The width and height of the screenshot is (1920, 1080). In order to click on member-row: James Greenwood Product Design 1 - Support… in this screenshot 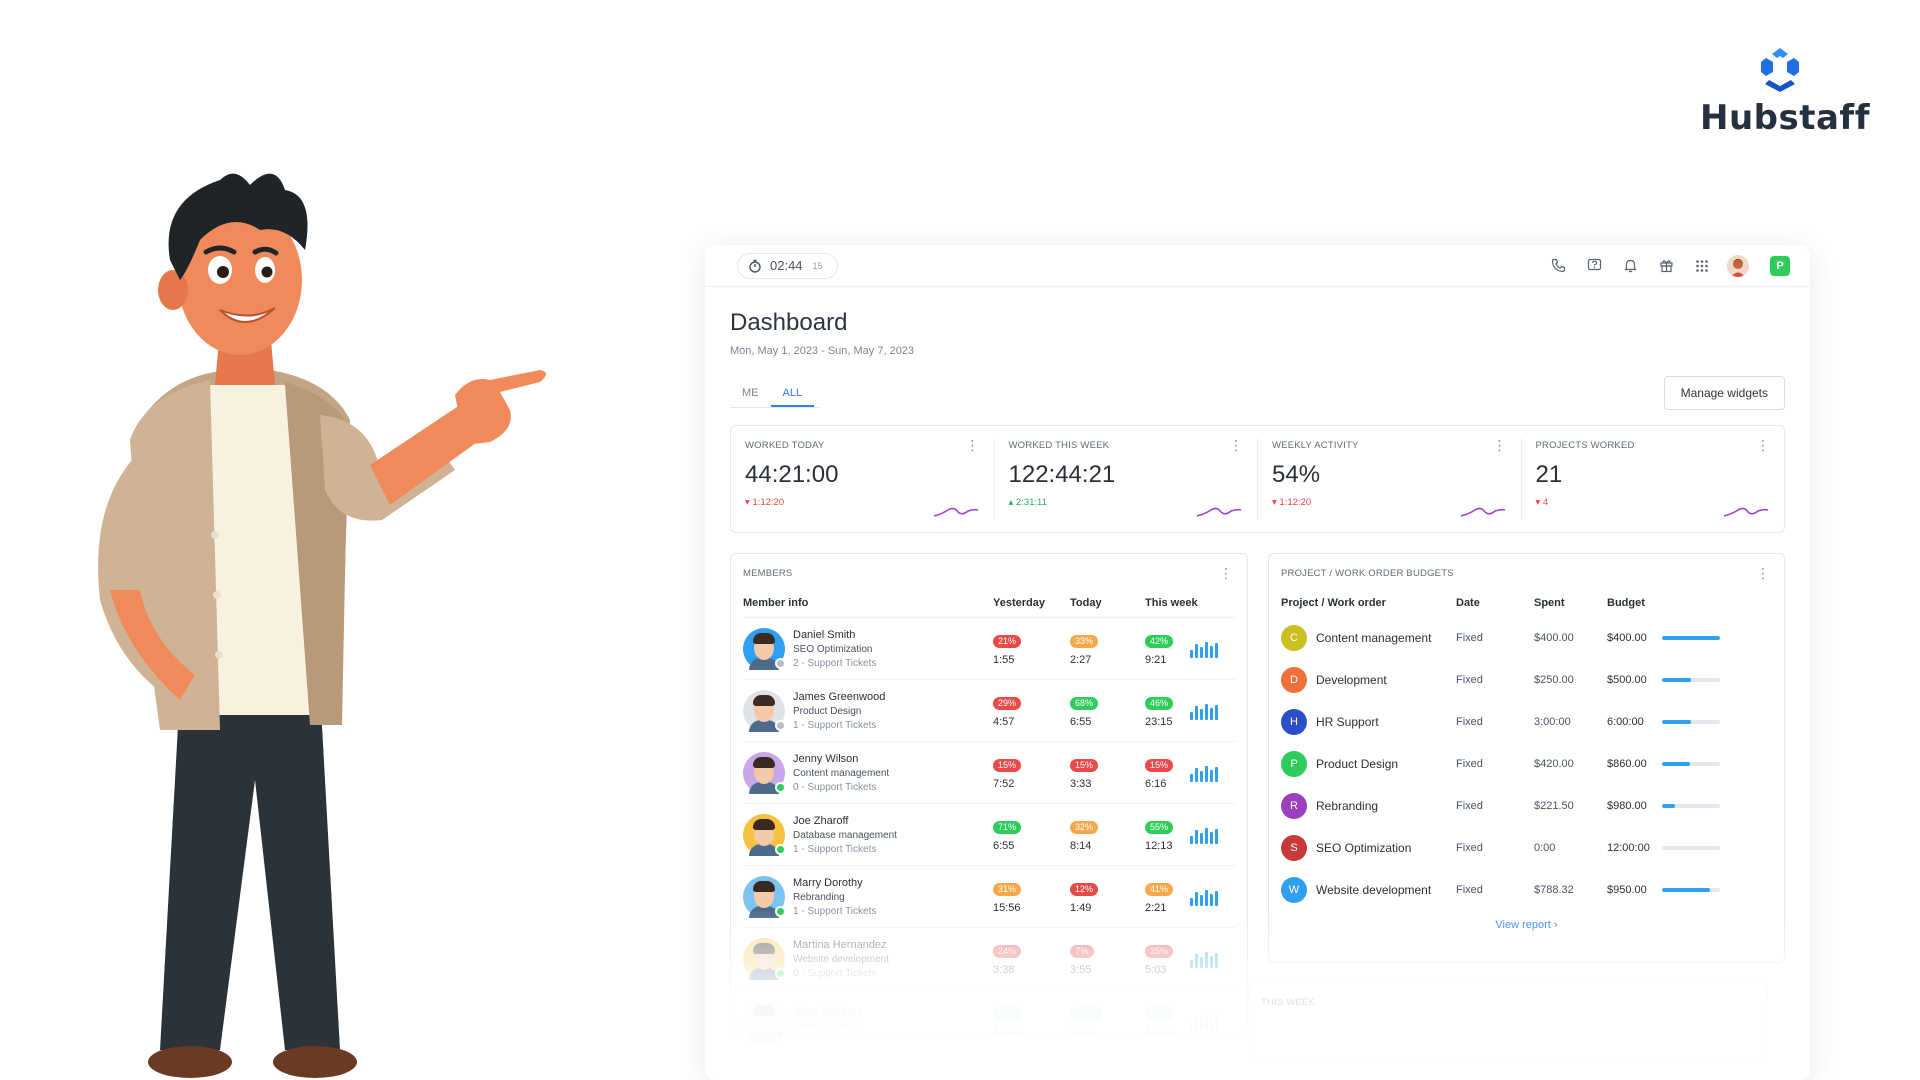, I will do `click(989, 711)`.